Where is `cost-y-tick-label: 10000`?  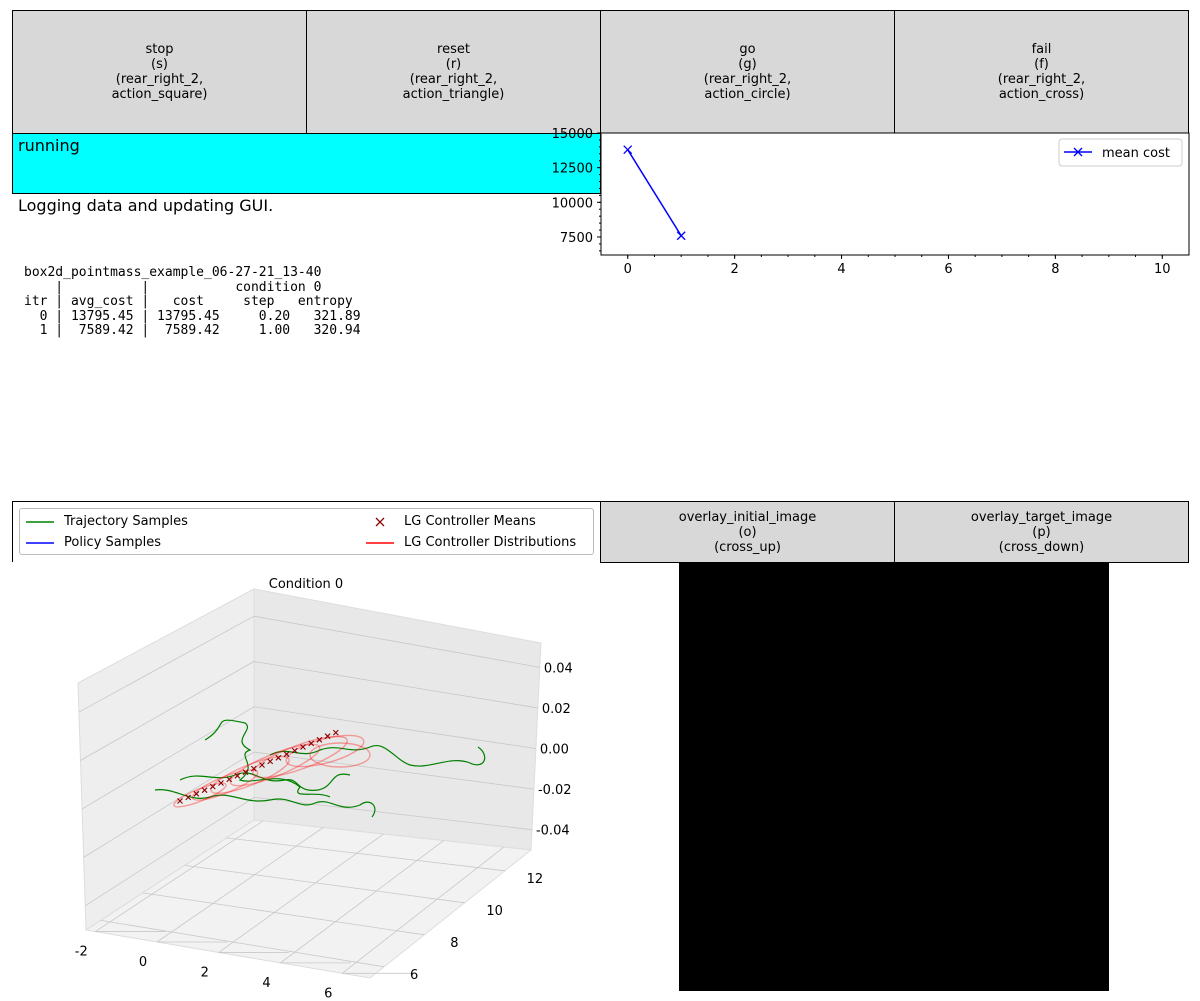
cost-y-tick-label: 10000 is located at coordinates (572, 203).